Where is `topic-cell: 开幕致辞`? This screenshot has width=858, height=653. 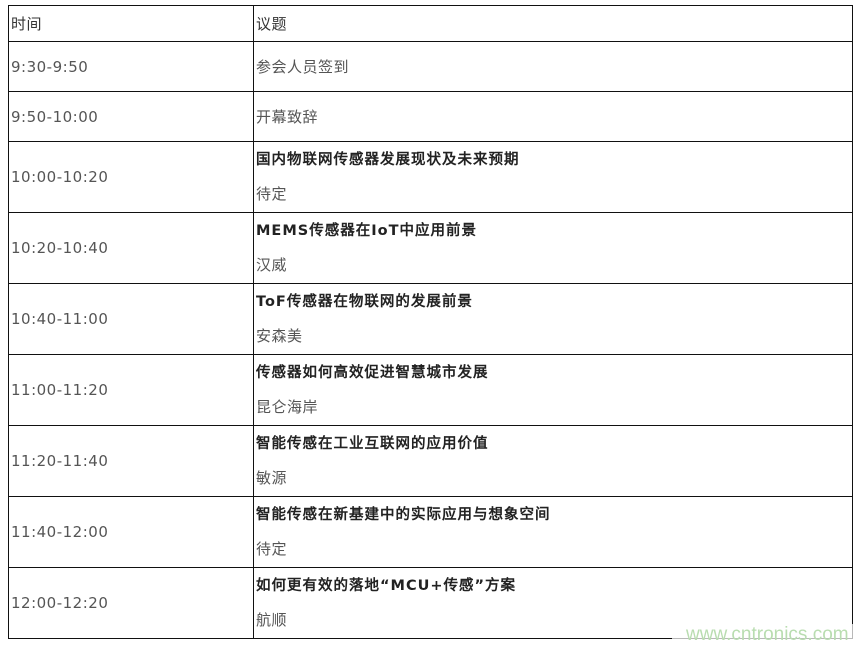 topic-cell: 开幕致辞 is located at coordinates (553, 116).